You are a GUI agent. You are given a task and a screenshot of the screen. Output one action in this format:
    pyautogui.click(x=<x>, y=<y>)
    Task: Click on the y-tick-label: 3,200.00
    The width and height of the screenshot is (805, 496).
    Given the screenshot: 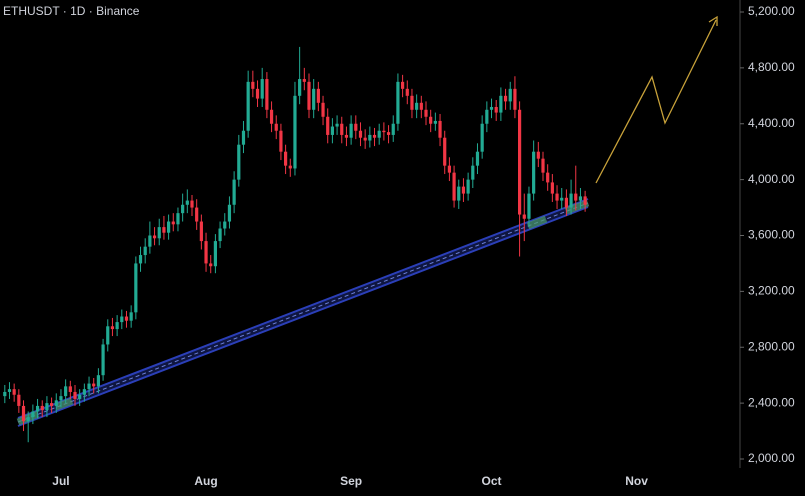 What is the action you would take?
    pyautogui.click(x=771, y=291)
    